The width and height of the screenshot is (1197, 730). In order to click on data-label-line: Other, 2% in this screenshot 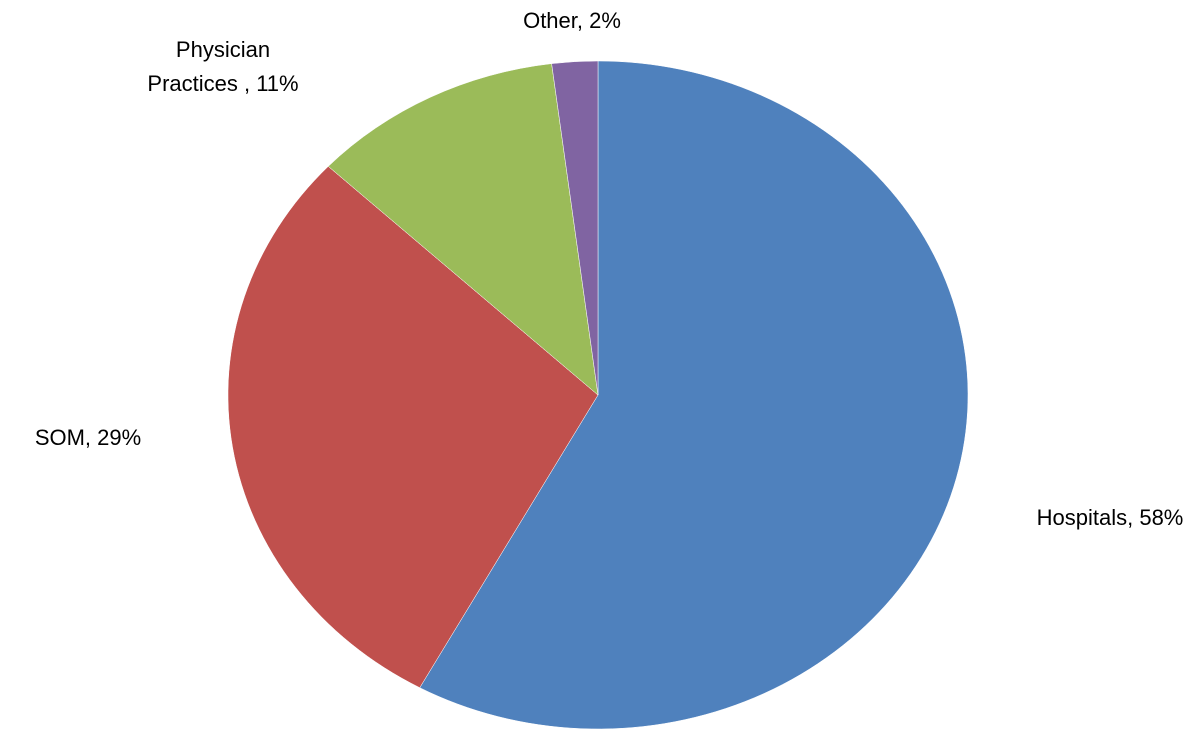, I will do `click(572, 20)`.